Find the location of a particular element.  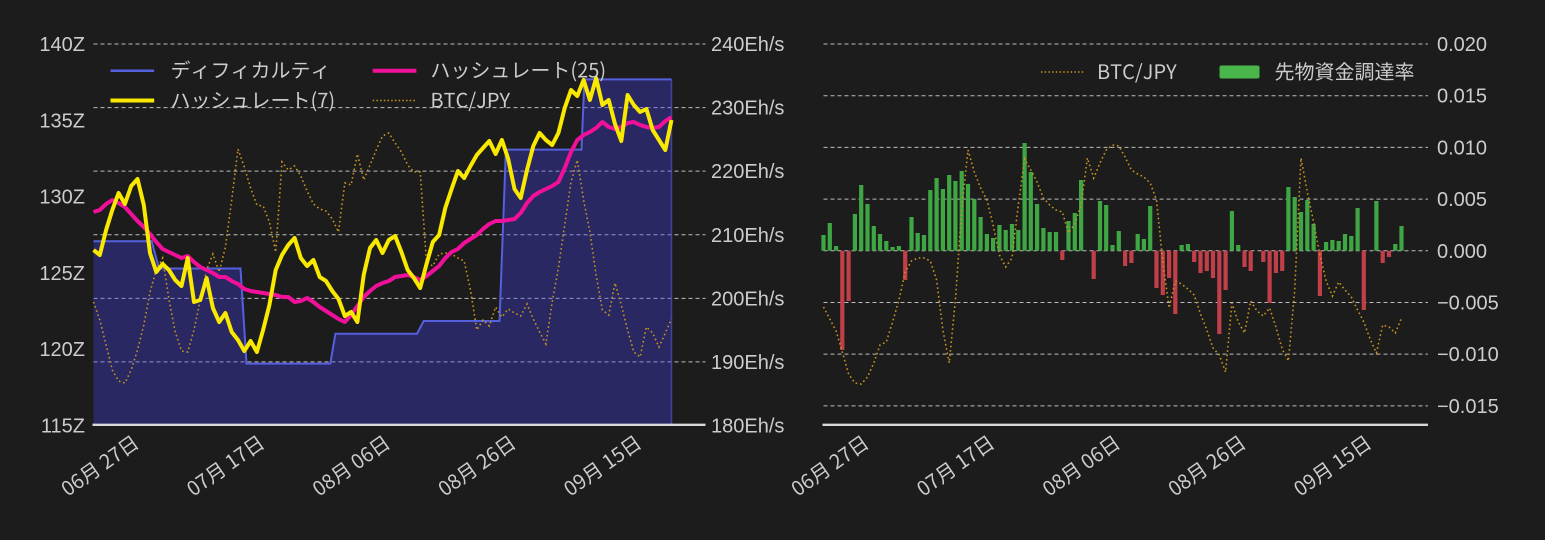

svg-text: 0.015 is located at coordinates (1462, 97).